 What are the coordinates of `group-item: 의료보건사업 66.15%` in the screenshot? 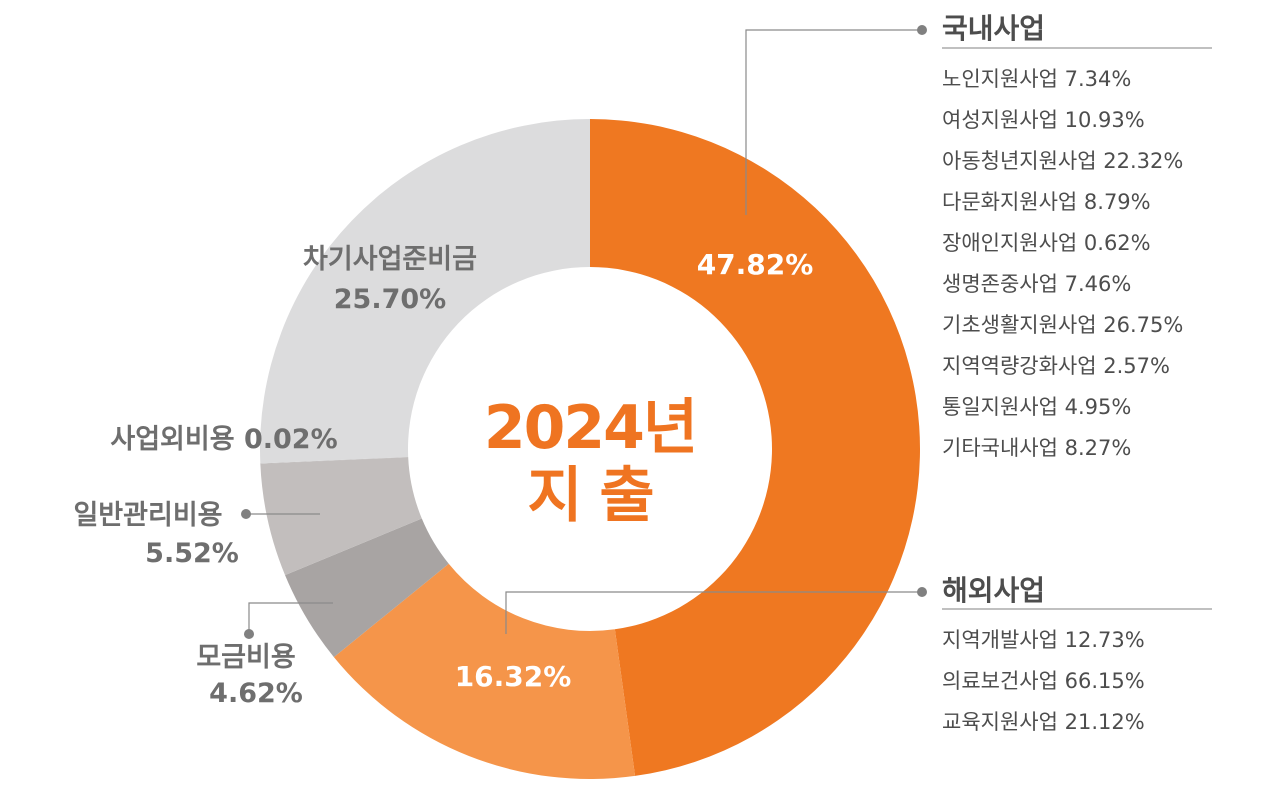 It's located at (1043, 681).